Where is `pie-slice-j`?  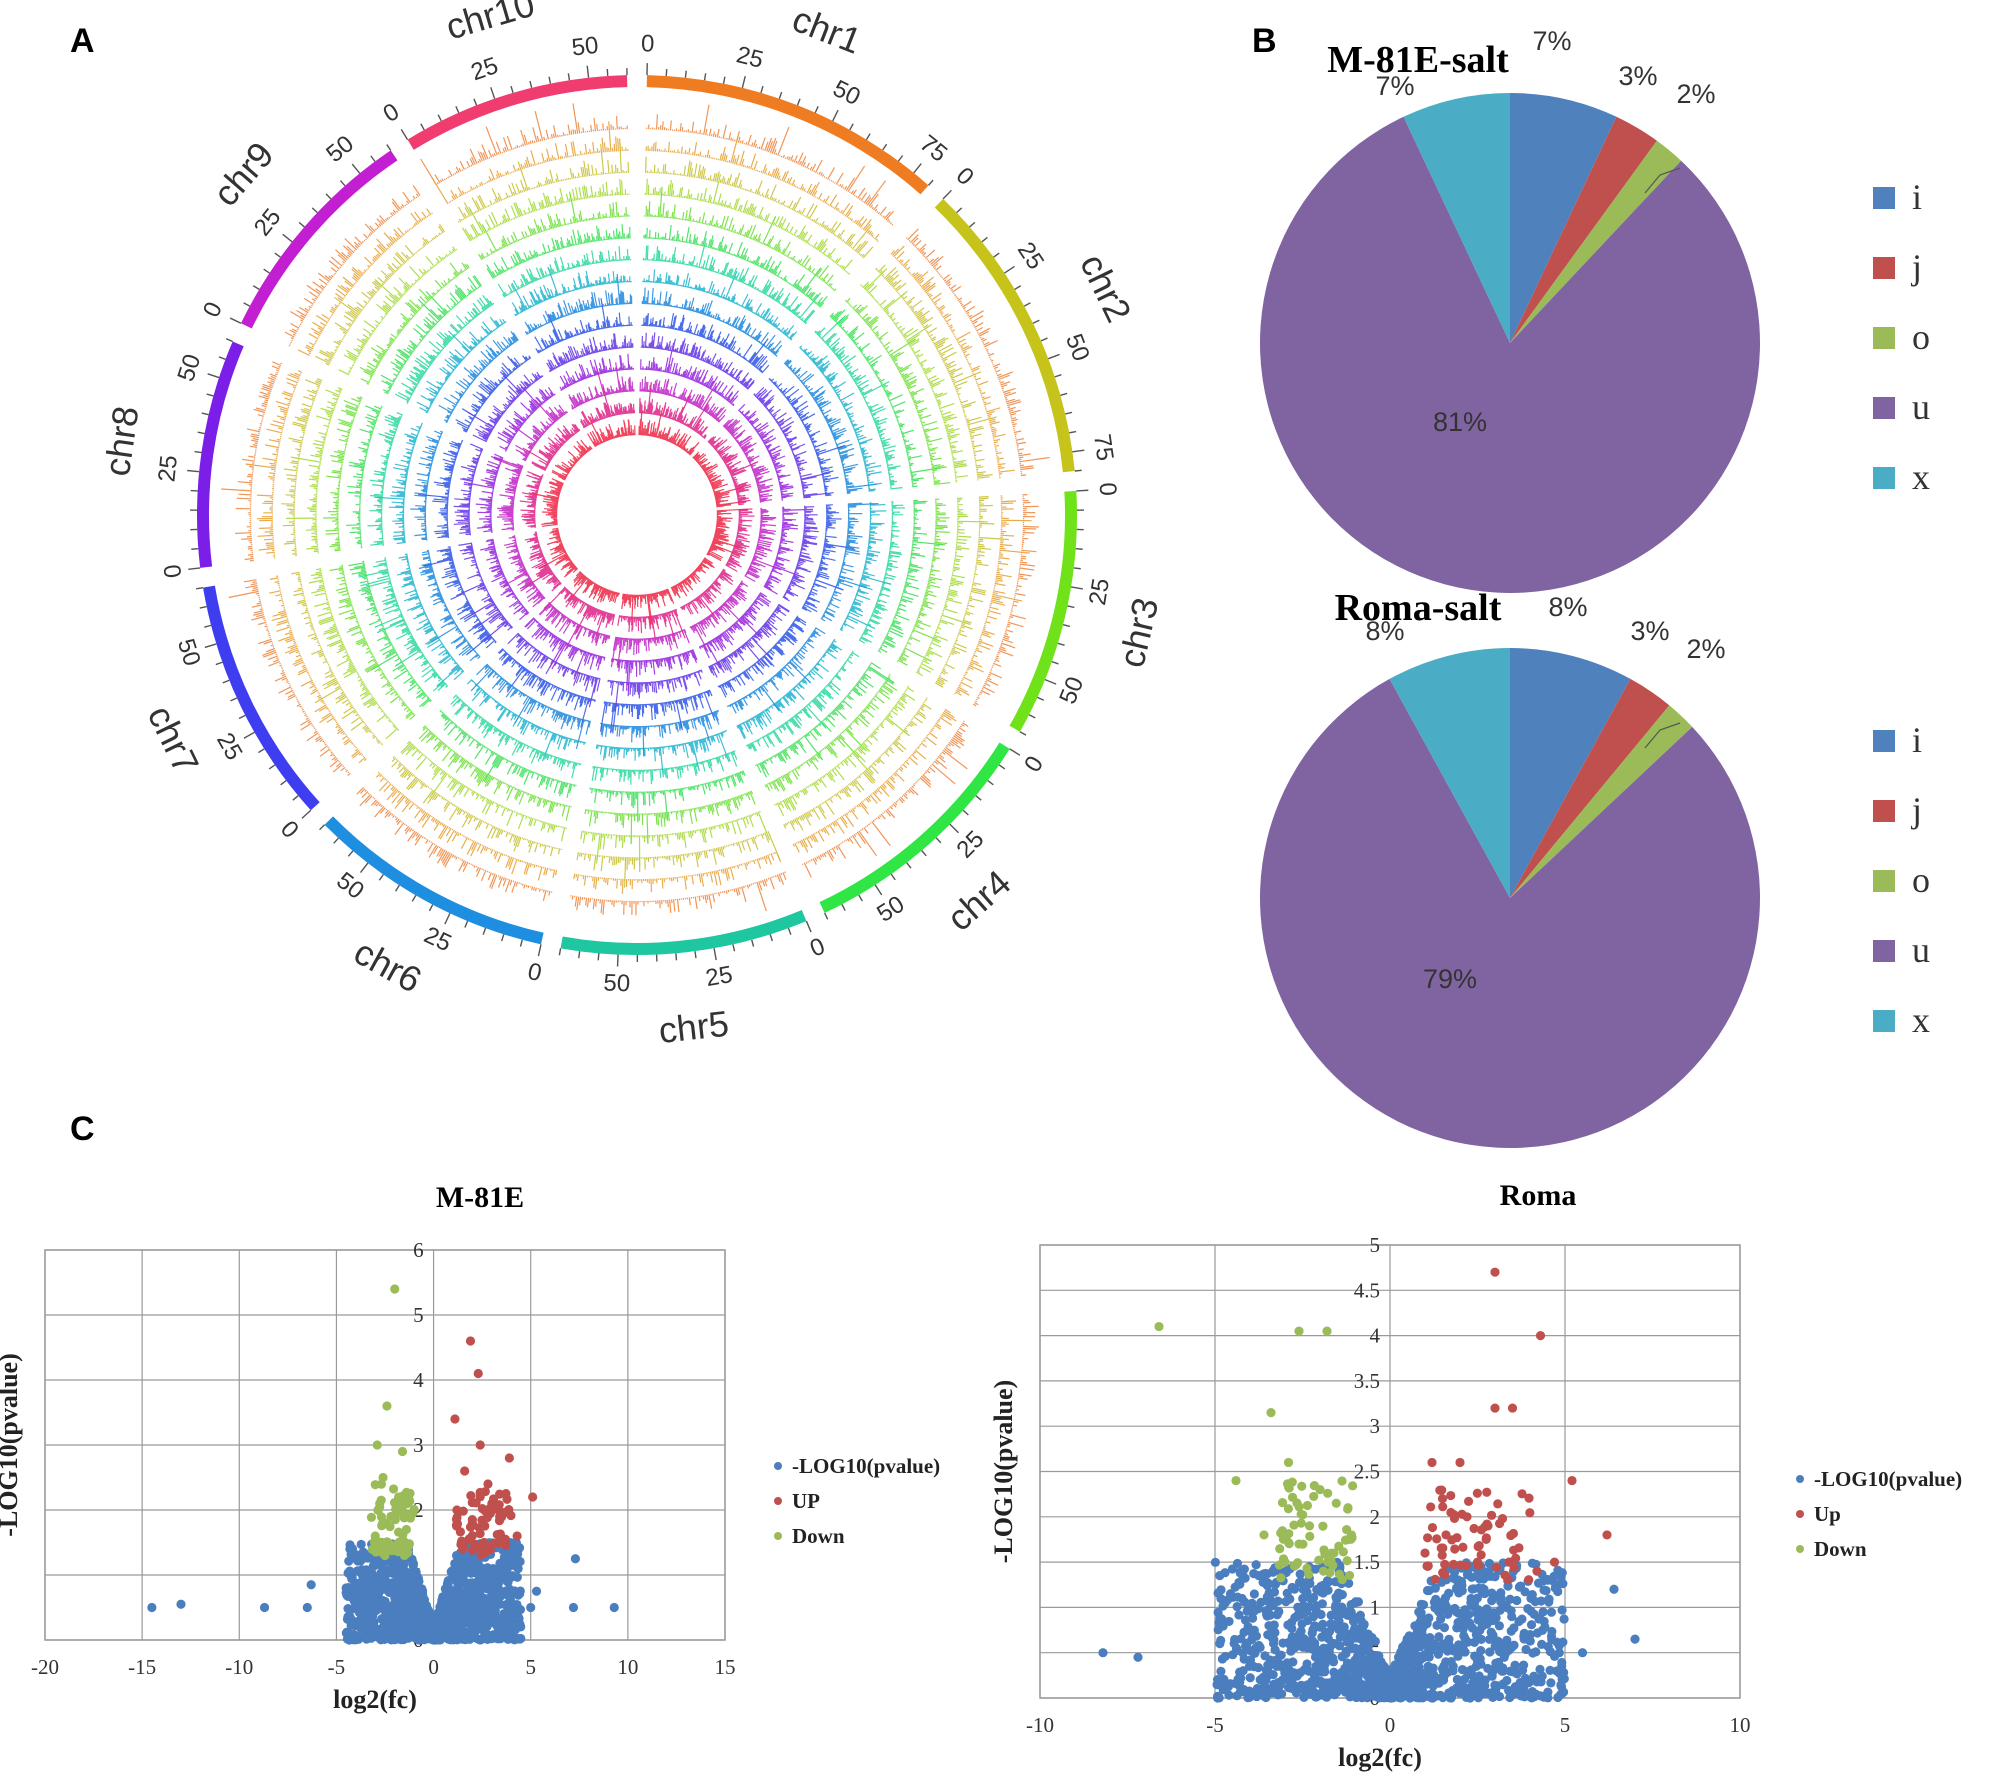 pie-slice-j is located at coordinates (1590, 788).